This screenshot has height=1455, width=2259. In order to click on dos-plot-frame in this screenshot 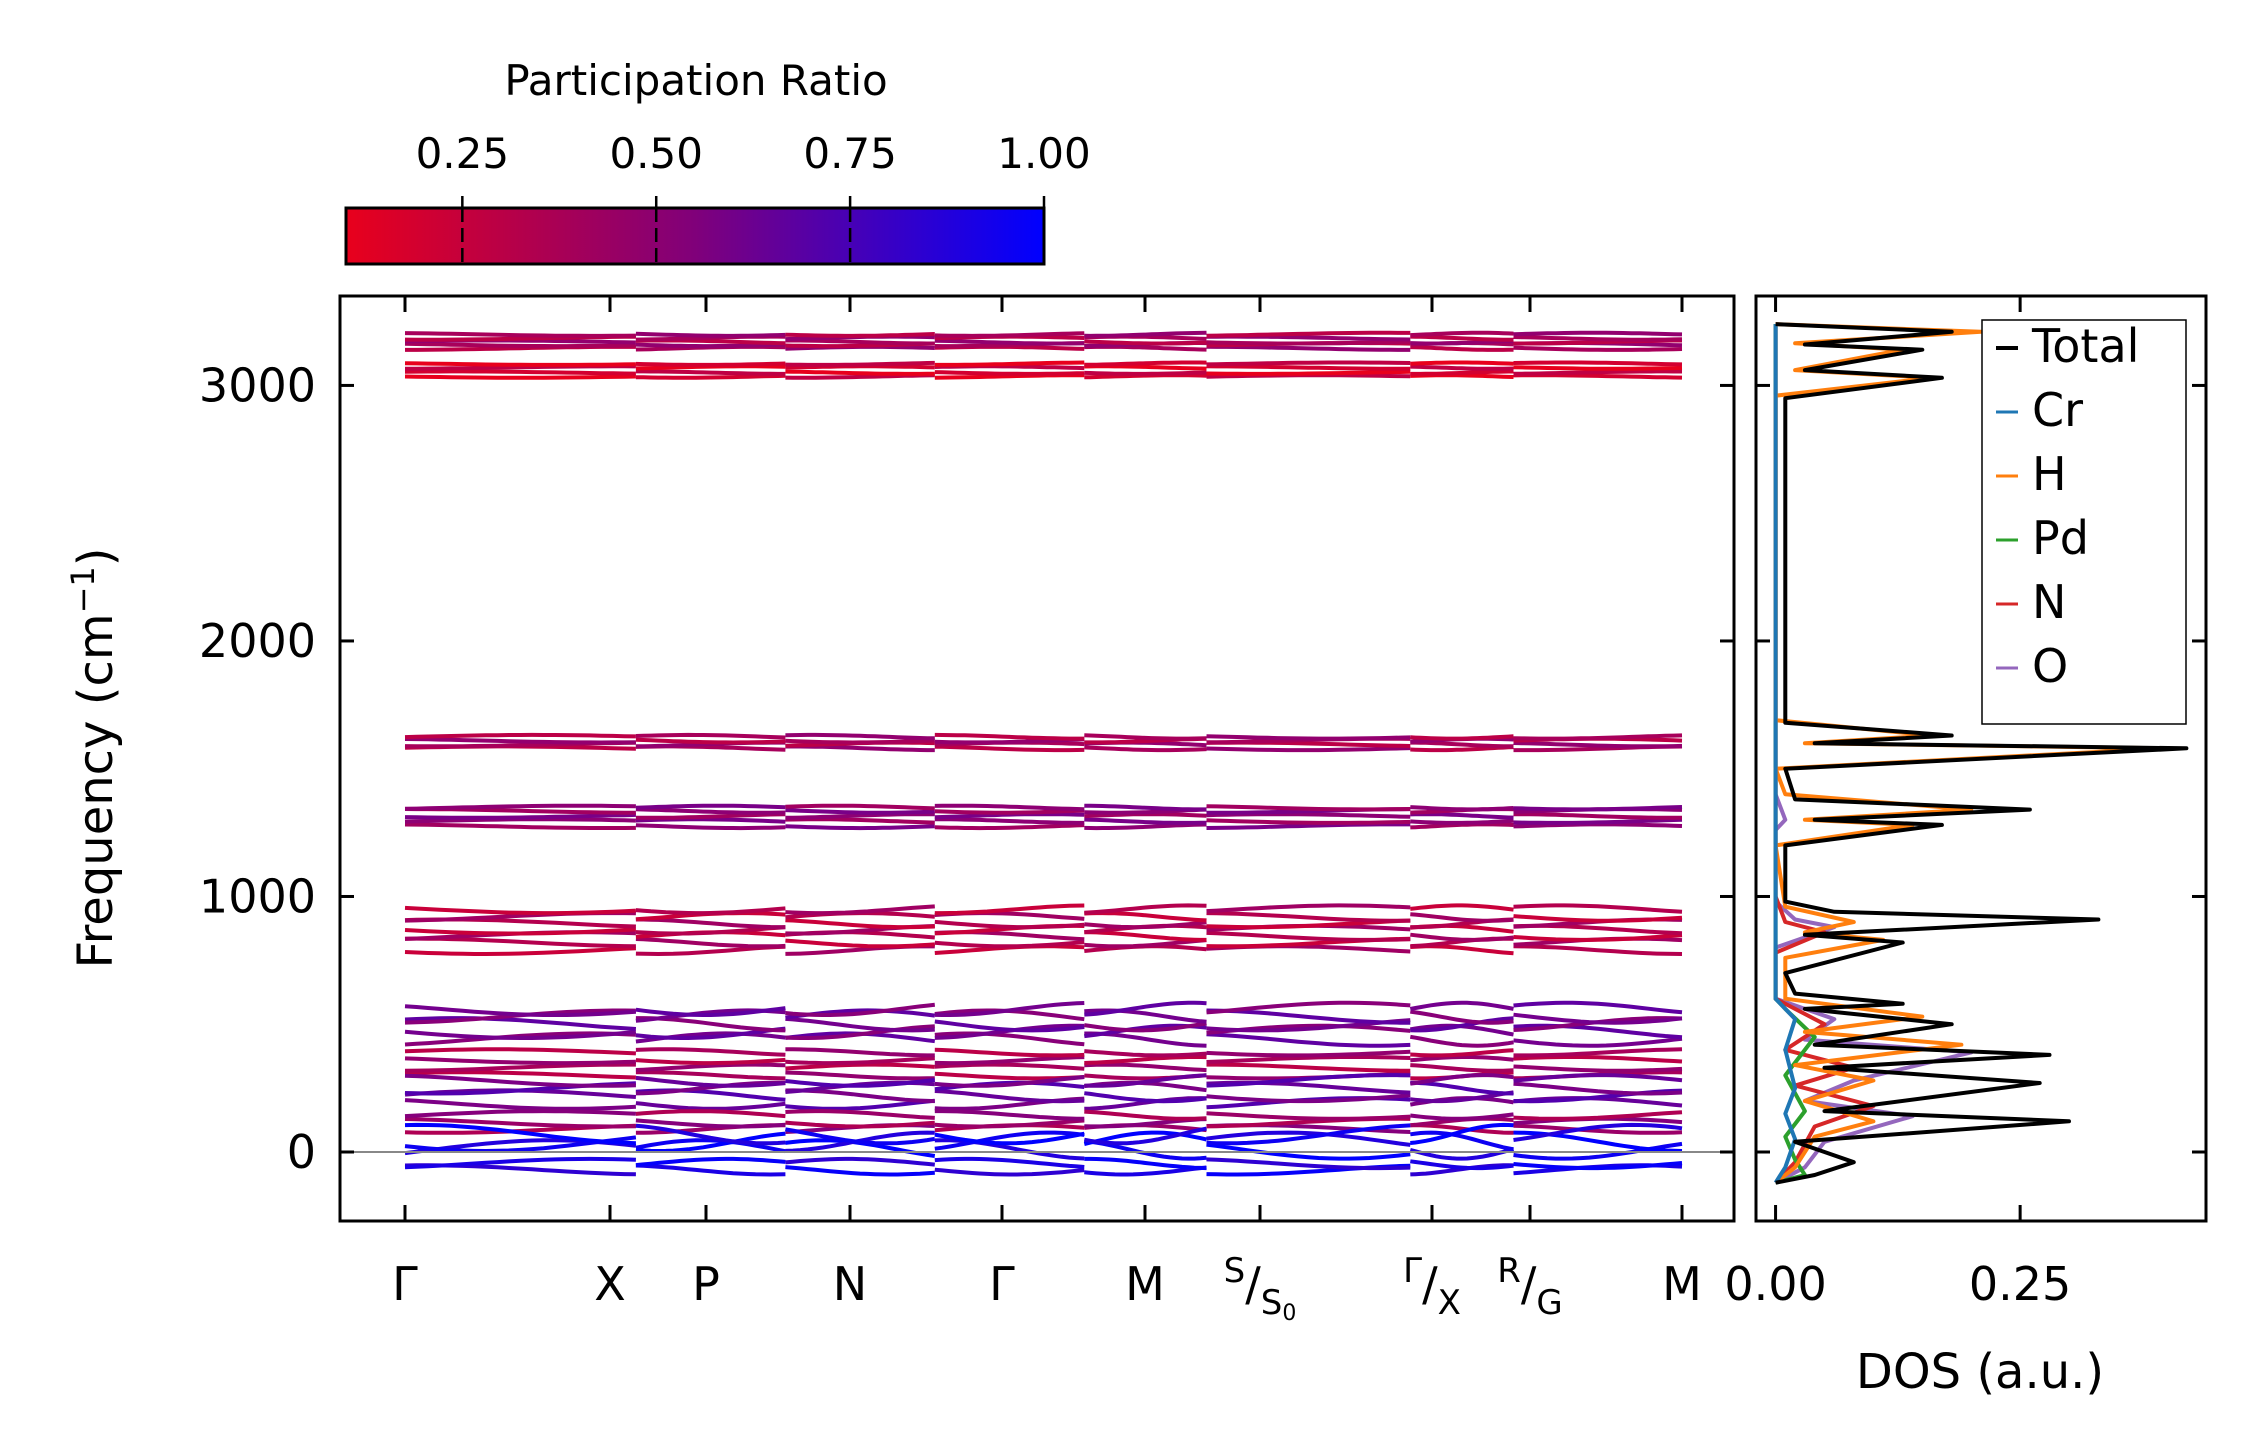, I will do `click(1981, 758)`.